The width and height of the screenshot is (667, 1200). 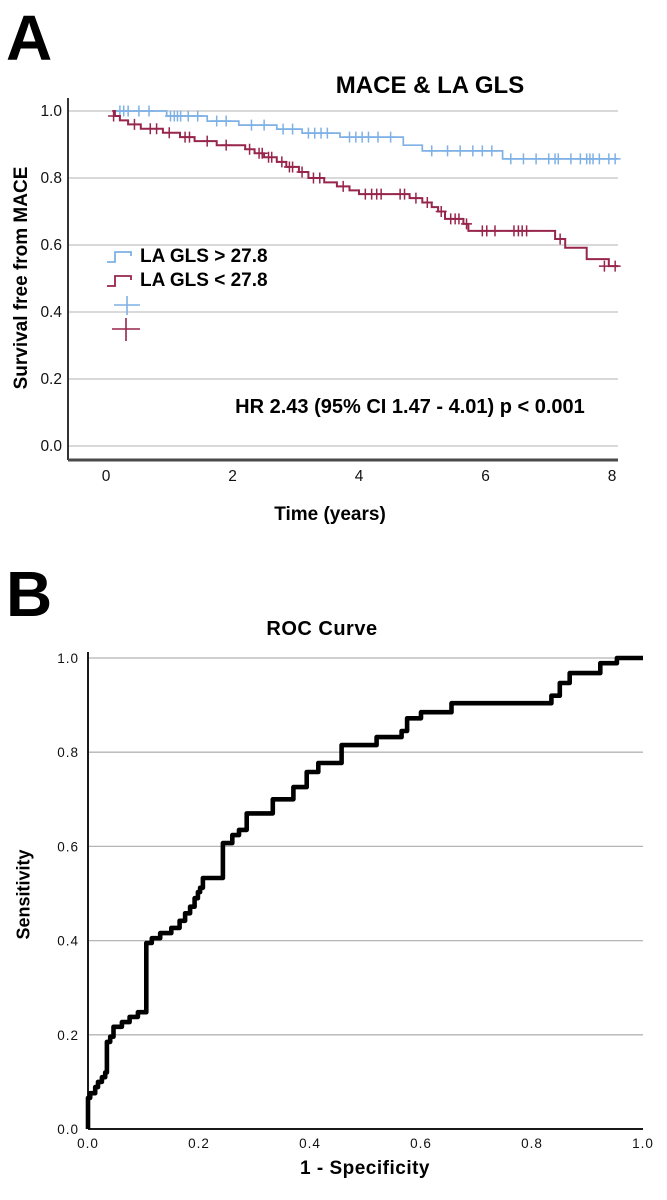 I want to click on km-x-tick-label: 0, so click(x=106, y=476).